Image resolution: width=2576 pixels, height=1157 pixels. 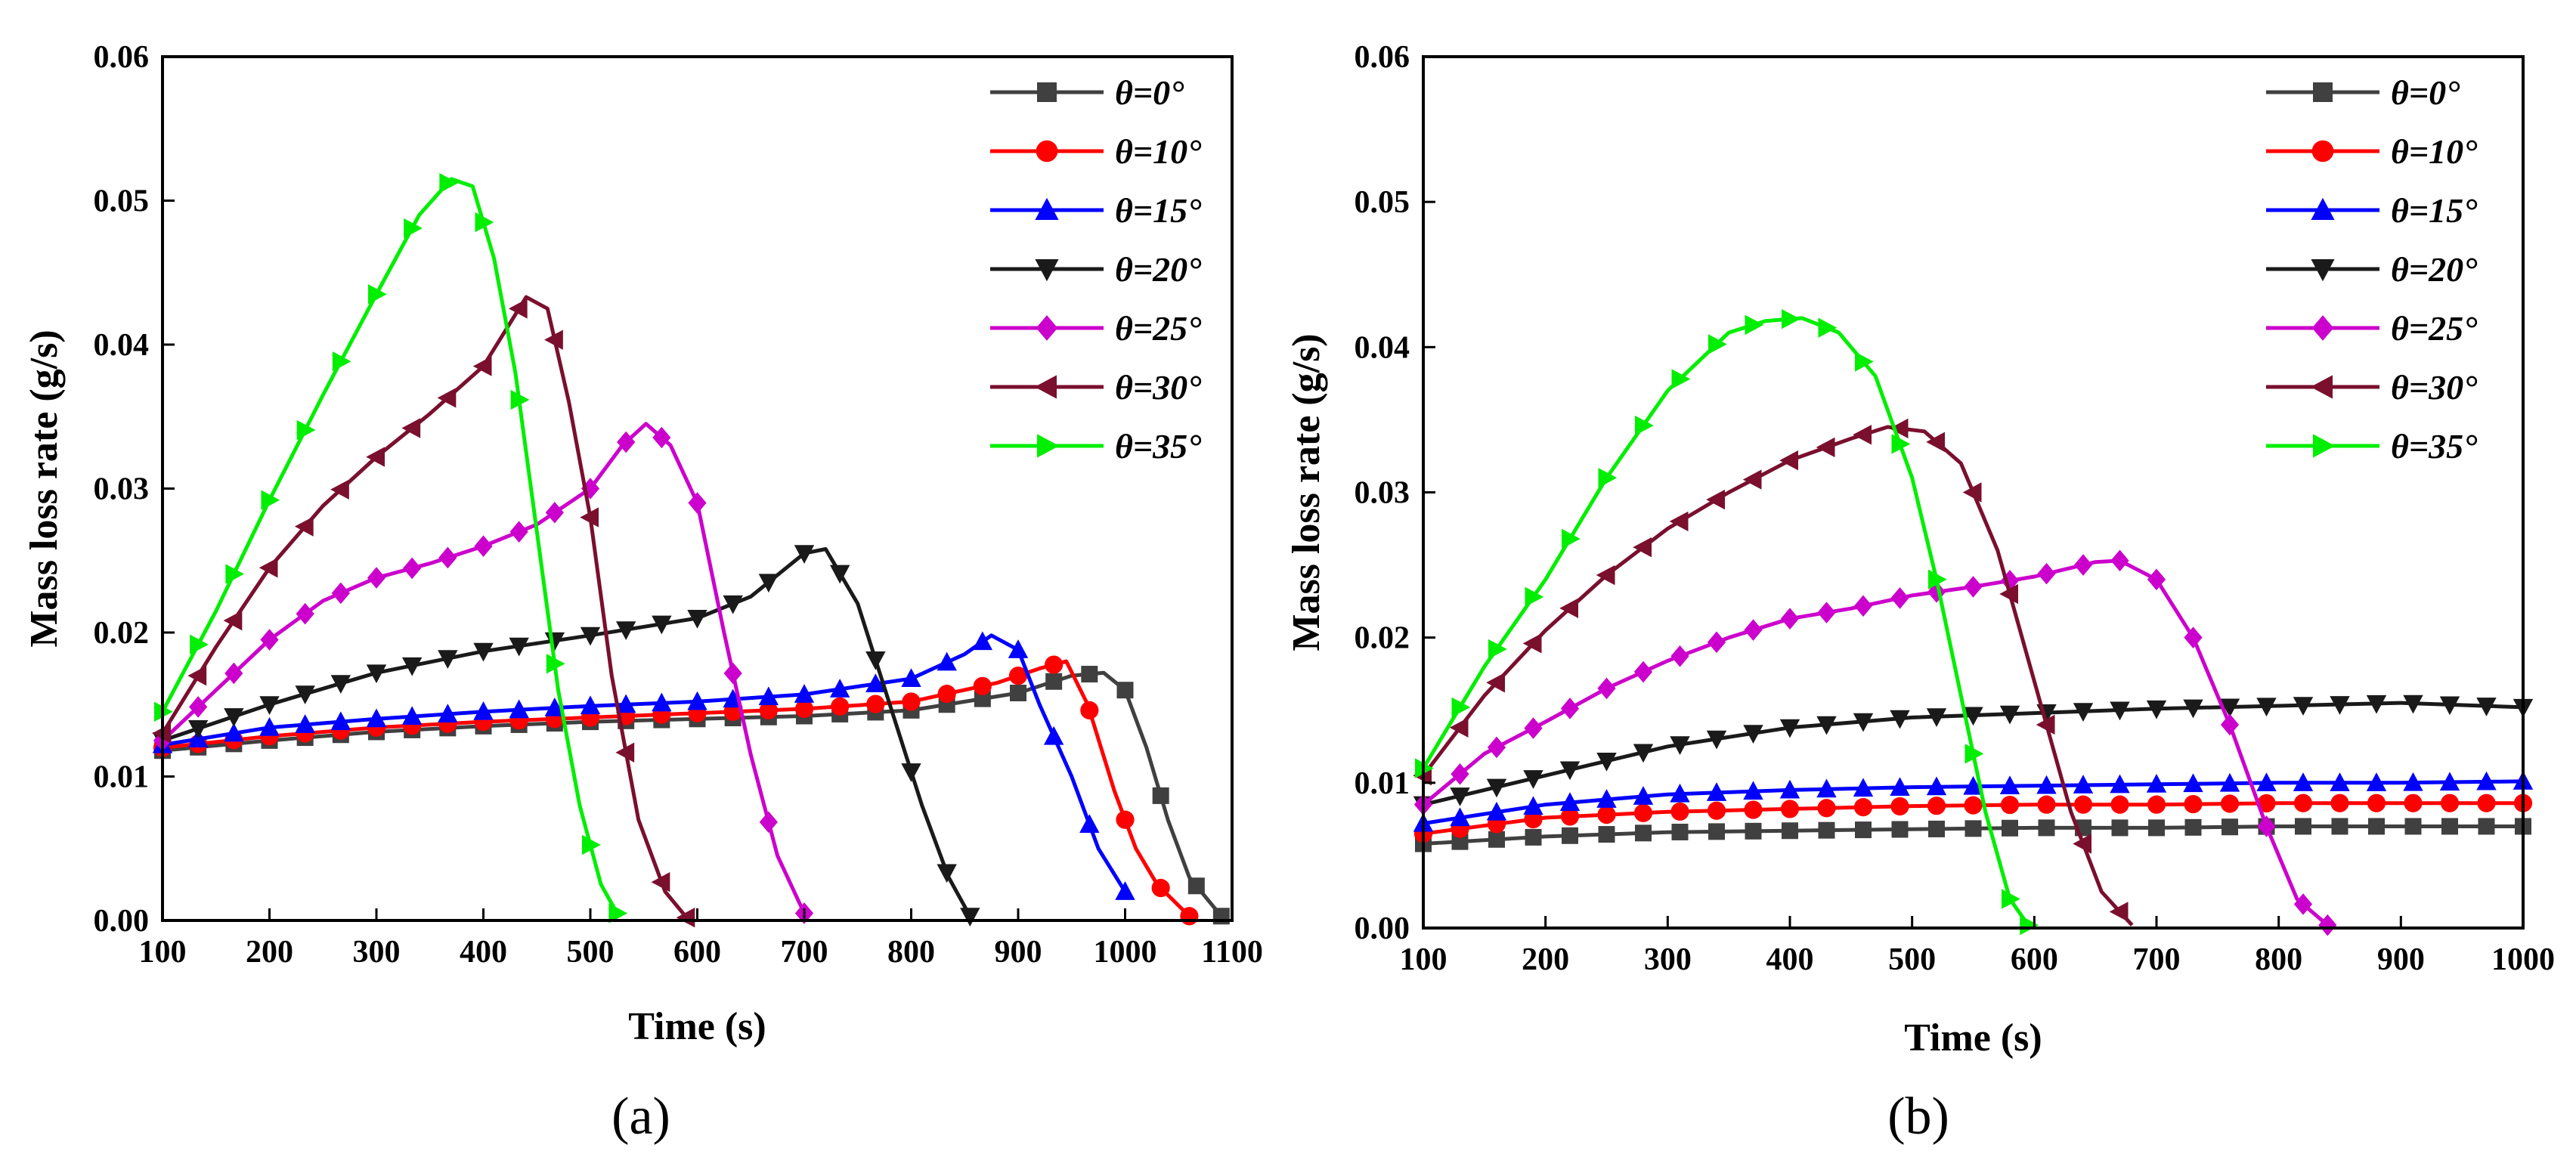 I want to click on legend-item: θ=15°, so click(x=2372, y=210).